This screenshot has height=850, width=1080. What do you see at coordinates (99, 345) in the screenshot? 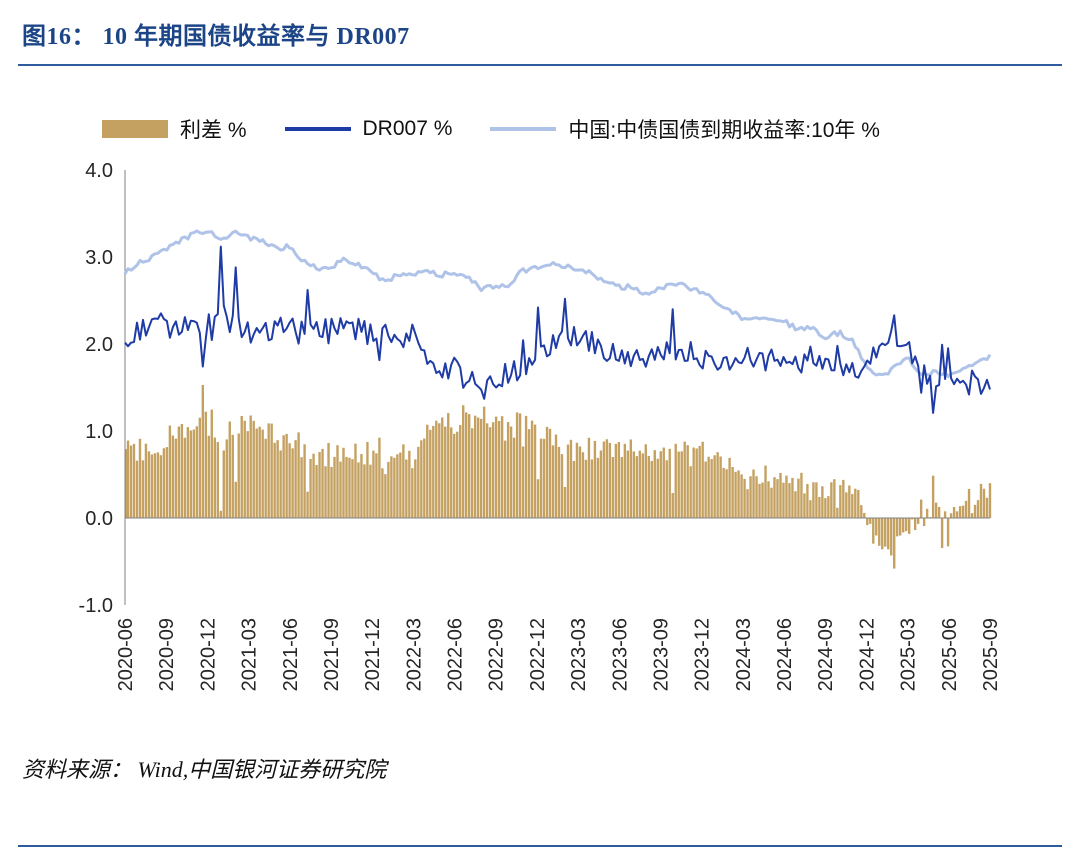
I see `svg-text: 2.0` at bounding box center [99, 345].